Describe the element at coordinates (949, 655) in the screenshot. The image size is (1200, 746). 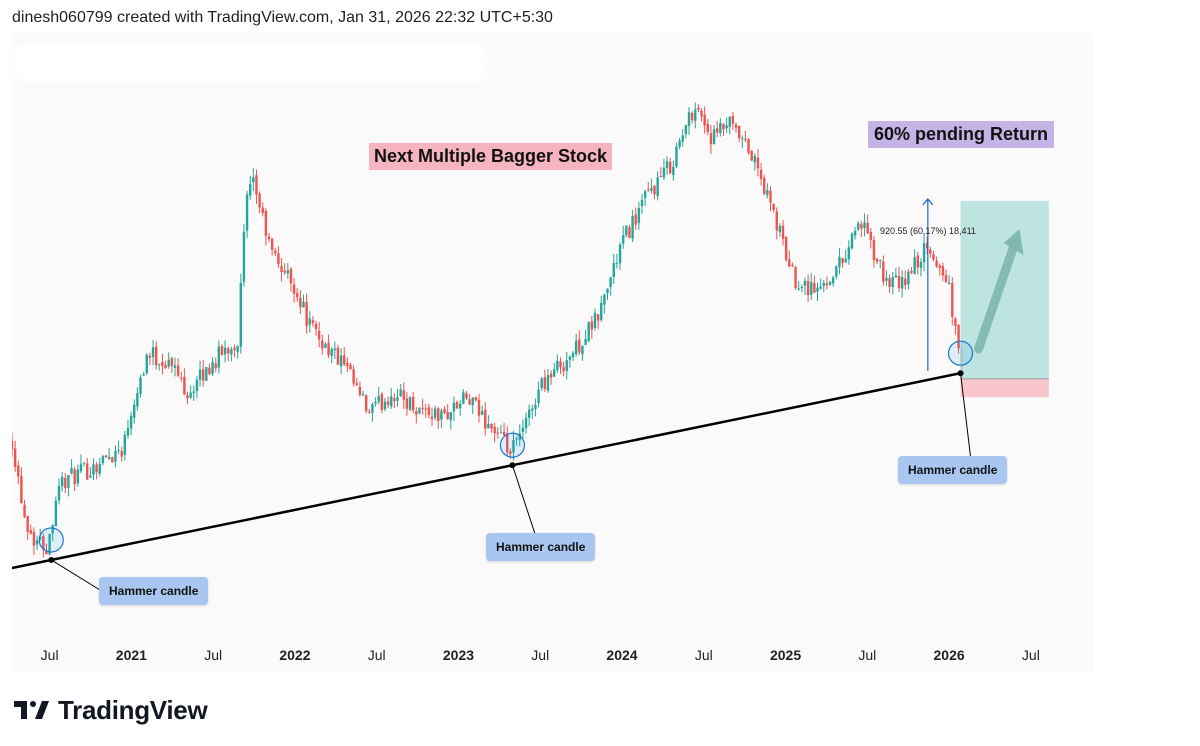
I see `x-tick-label: 2026` at that location.